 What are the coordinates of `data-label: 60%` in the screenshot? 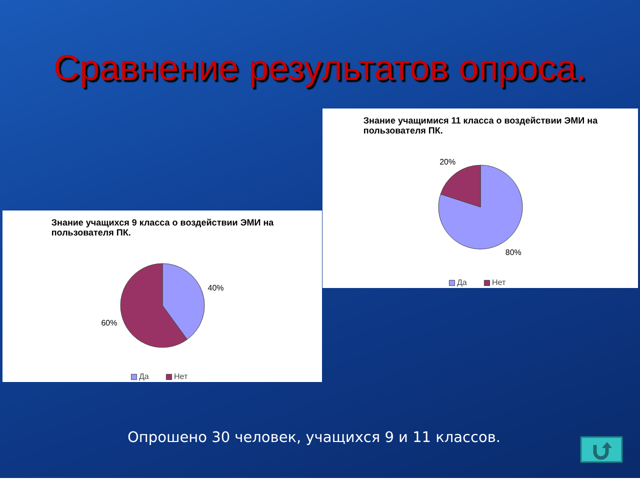 It's located at (109, 323).